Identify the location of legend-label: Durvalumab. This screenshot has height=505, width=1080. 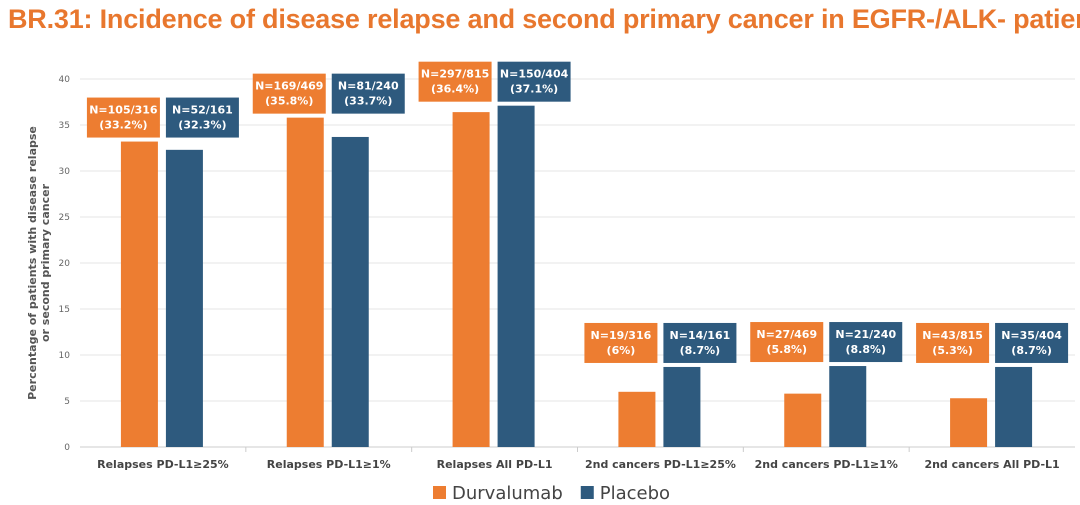
(507, 493).